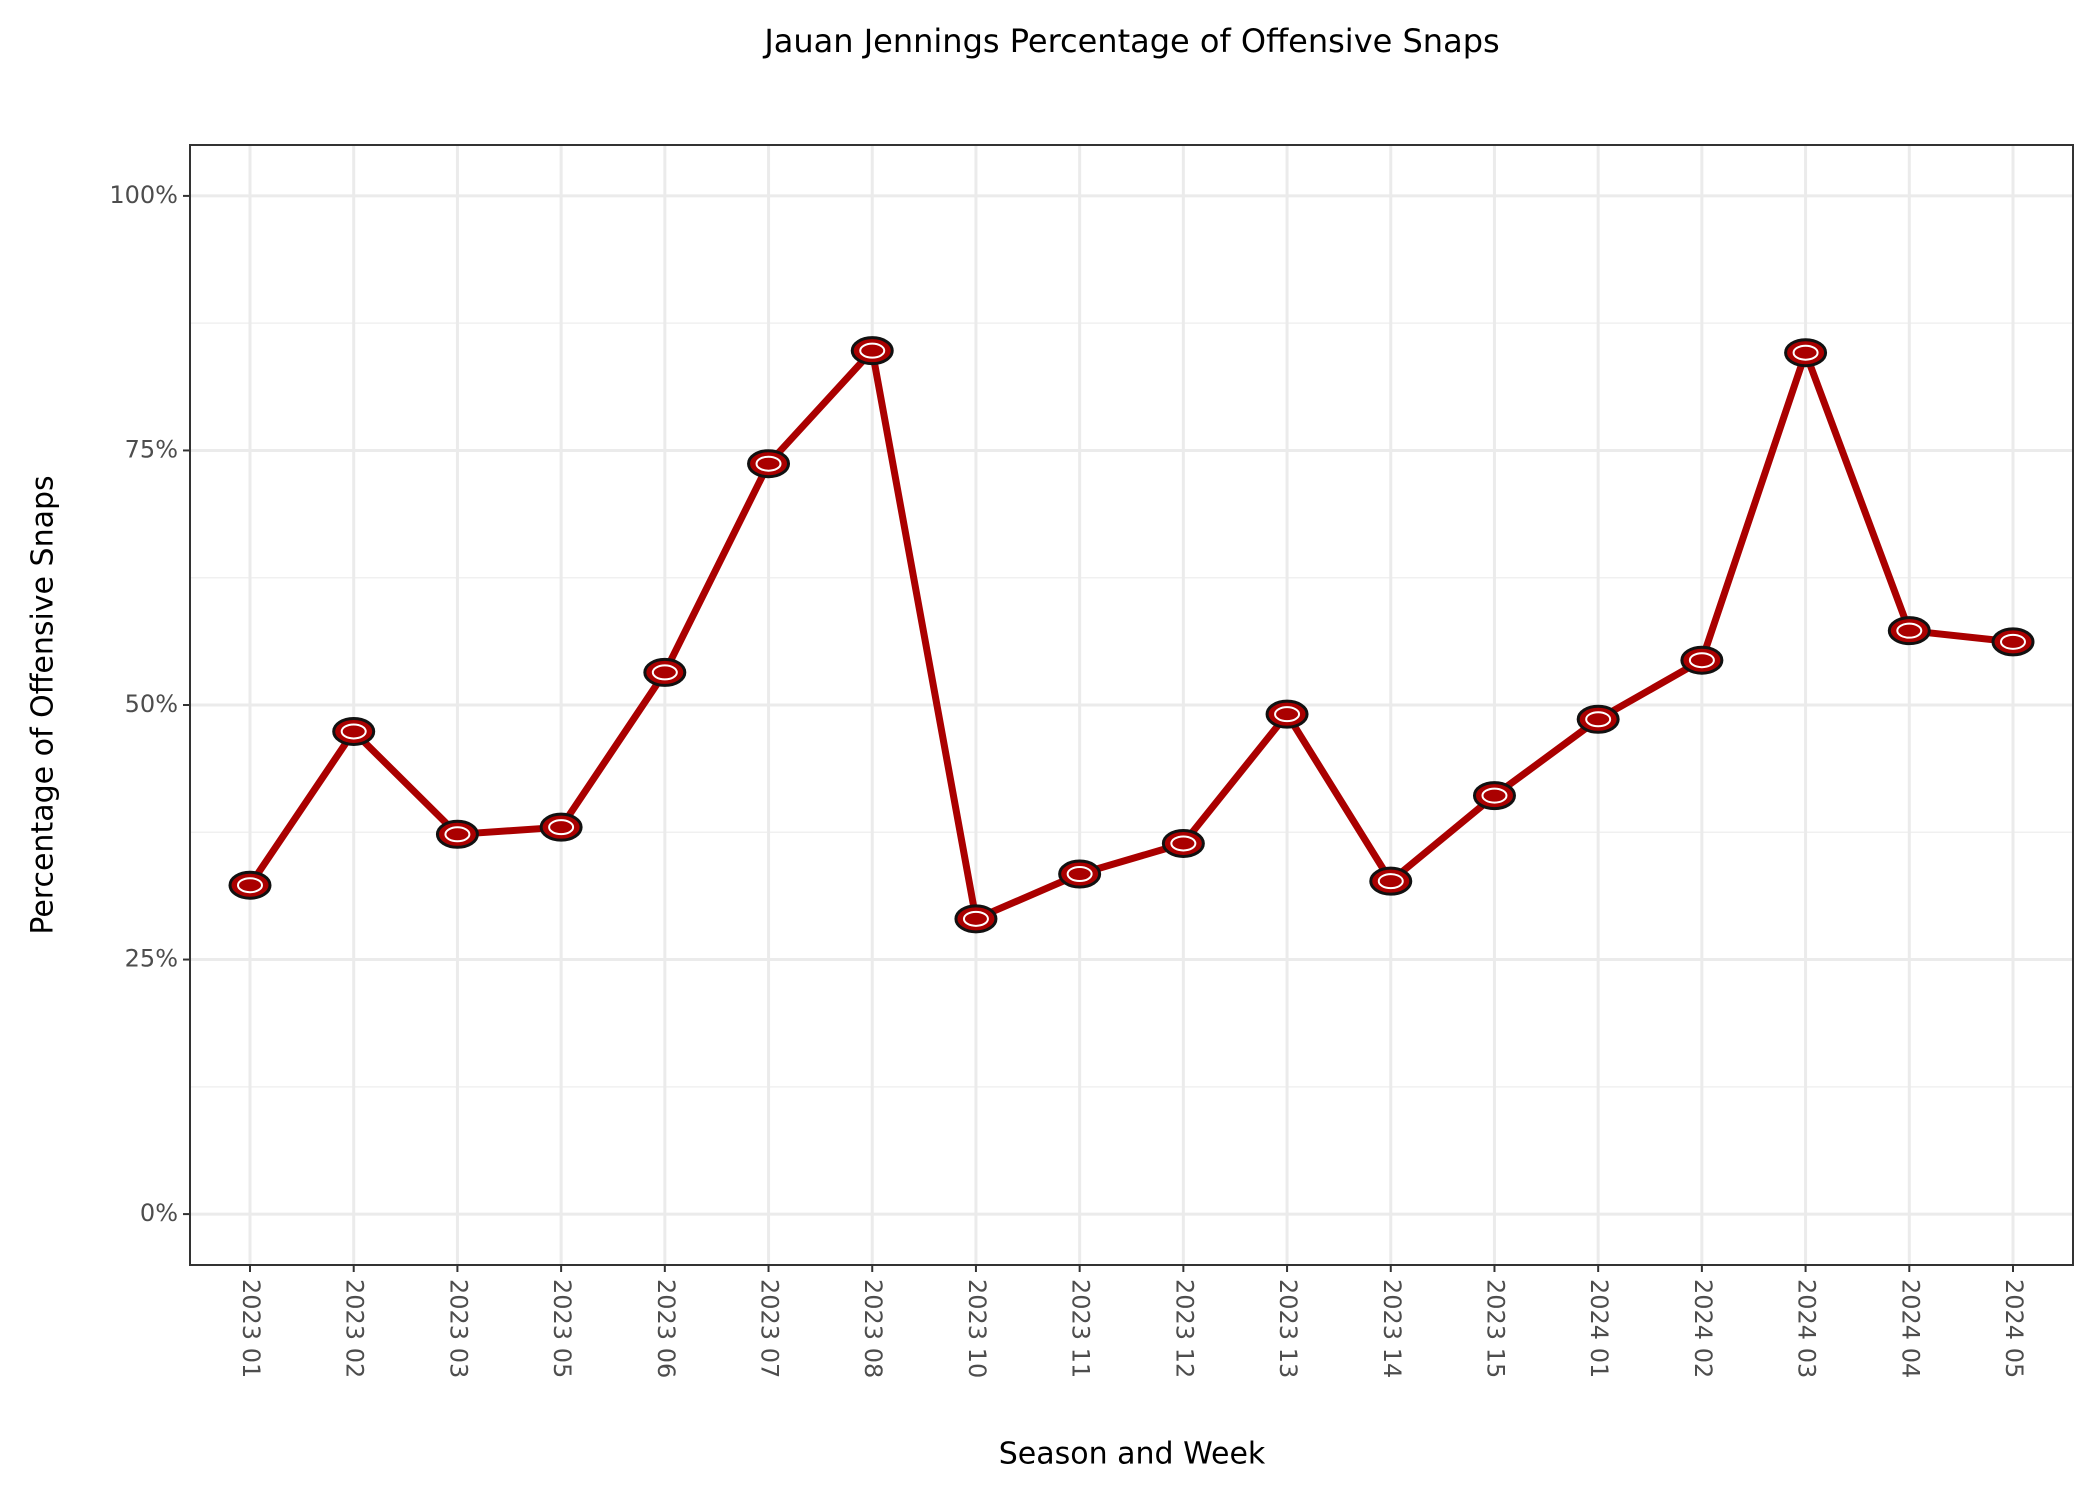 The image size is (2100, 1500). Describe the element at coordinates (251, 1328) in the screenshot. I see `x-tick-label: 2023 01` at that location.